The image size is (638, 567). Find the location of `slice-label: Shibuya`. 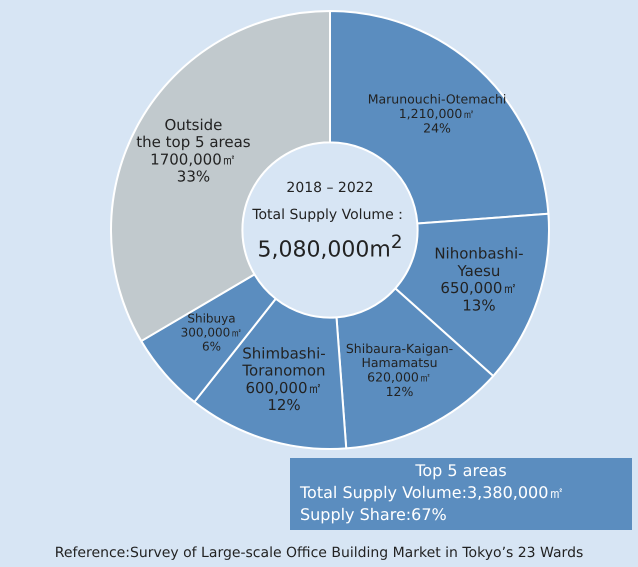

slice-label: Shibuya is located at coordinates (211, 319).